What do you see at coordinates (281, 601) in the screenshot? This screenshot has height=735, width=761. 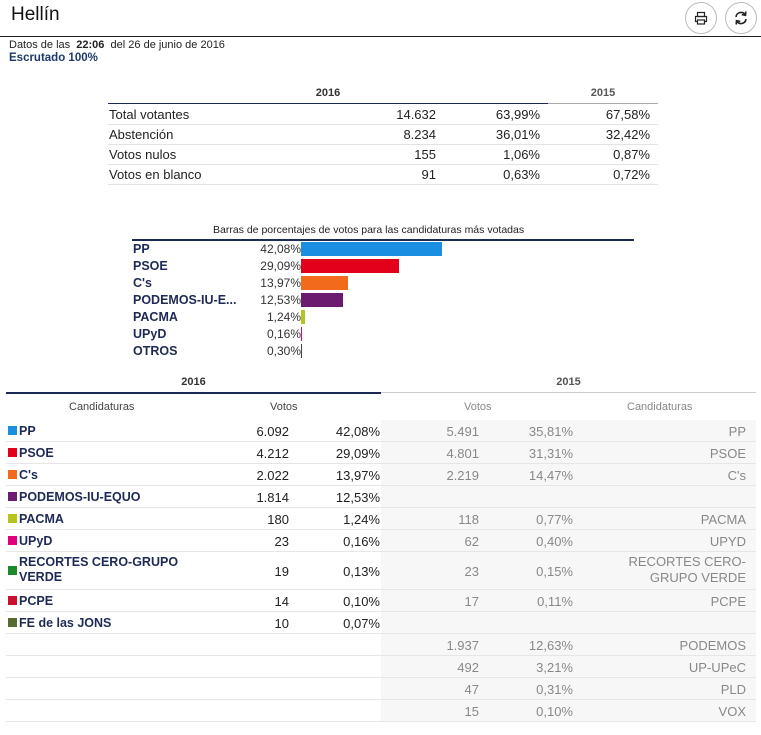 I see `party-votes: 14` at bounding box center [281, 601].